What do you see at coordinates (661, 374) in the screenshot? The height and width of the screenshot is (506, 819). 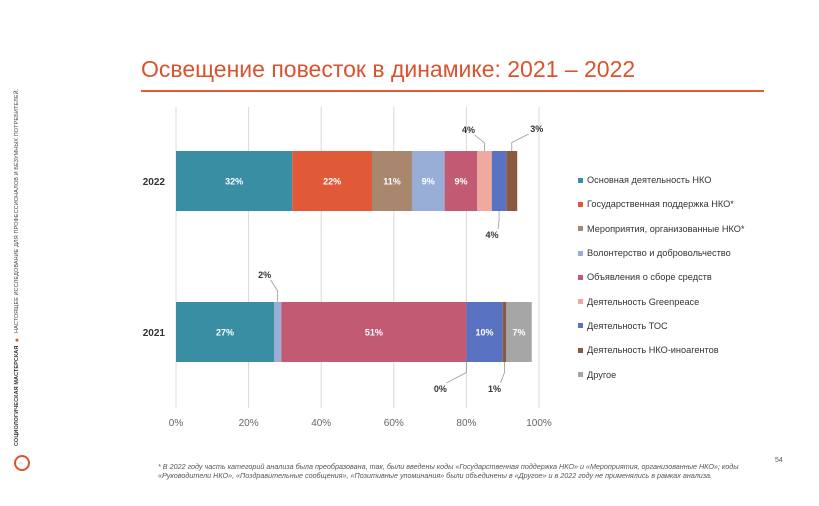 I see `legend-item: Другое` at bounding box center [661, 374].